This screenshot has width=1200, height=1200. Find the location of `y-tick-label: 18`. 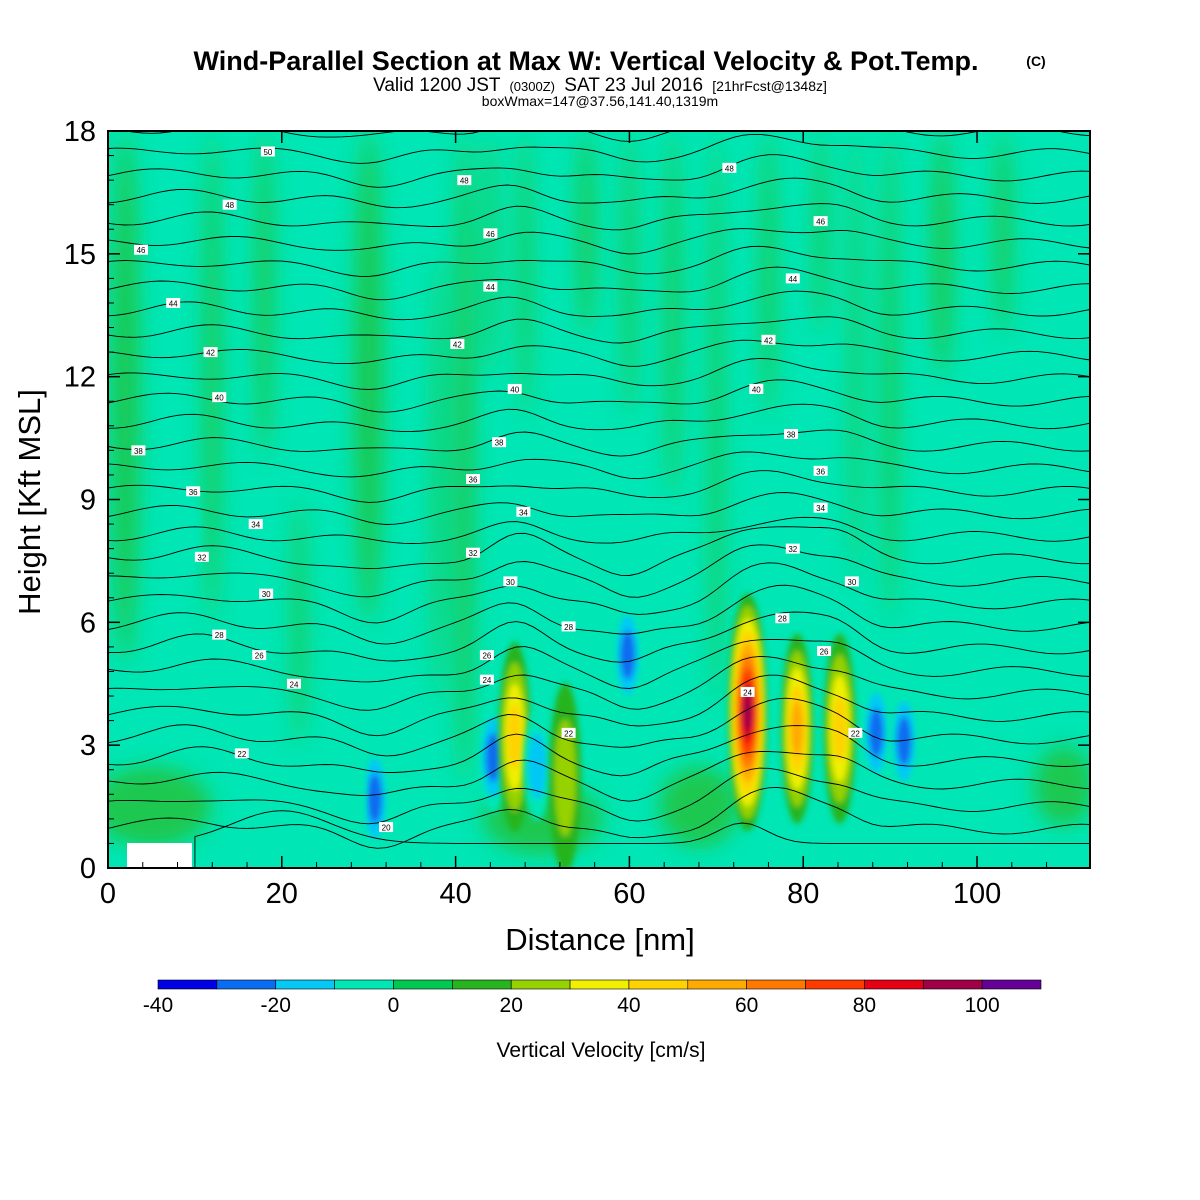

y-tick-label: 18 is located at coordinates (80, 132).